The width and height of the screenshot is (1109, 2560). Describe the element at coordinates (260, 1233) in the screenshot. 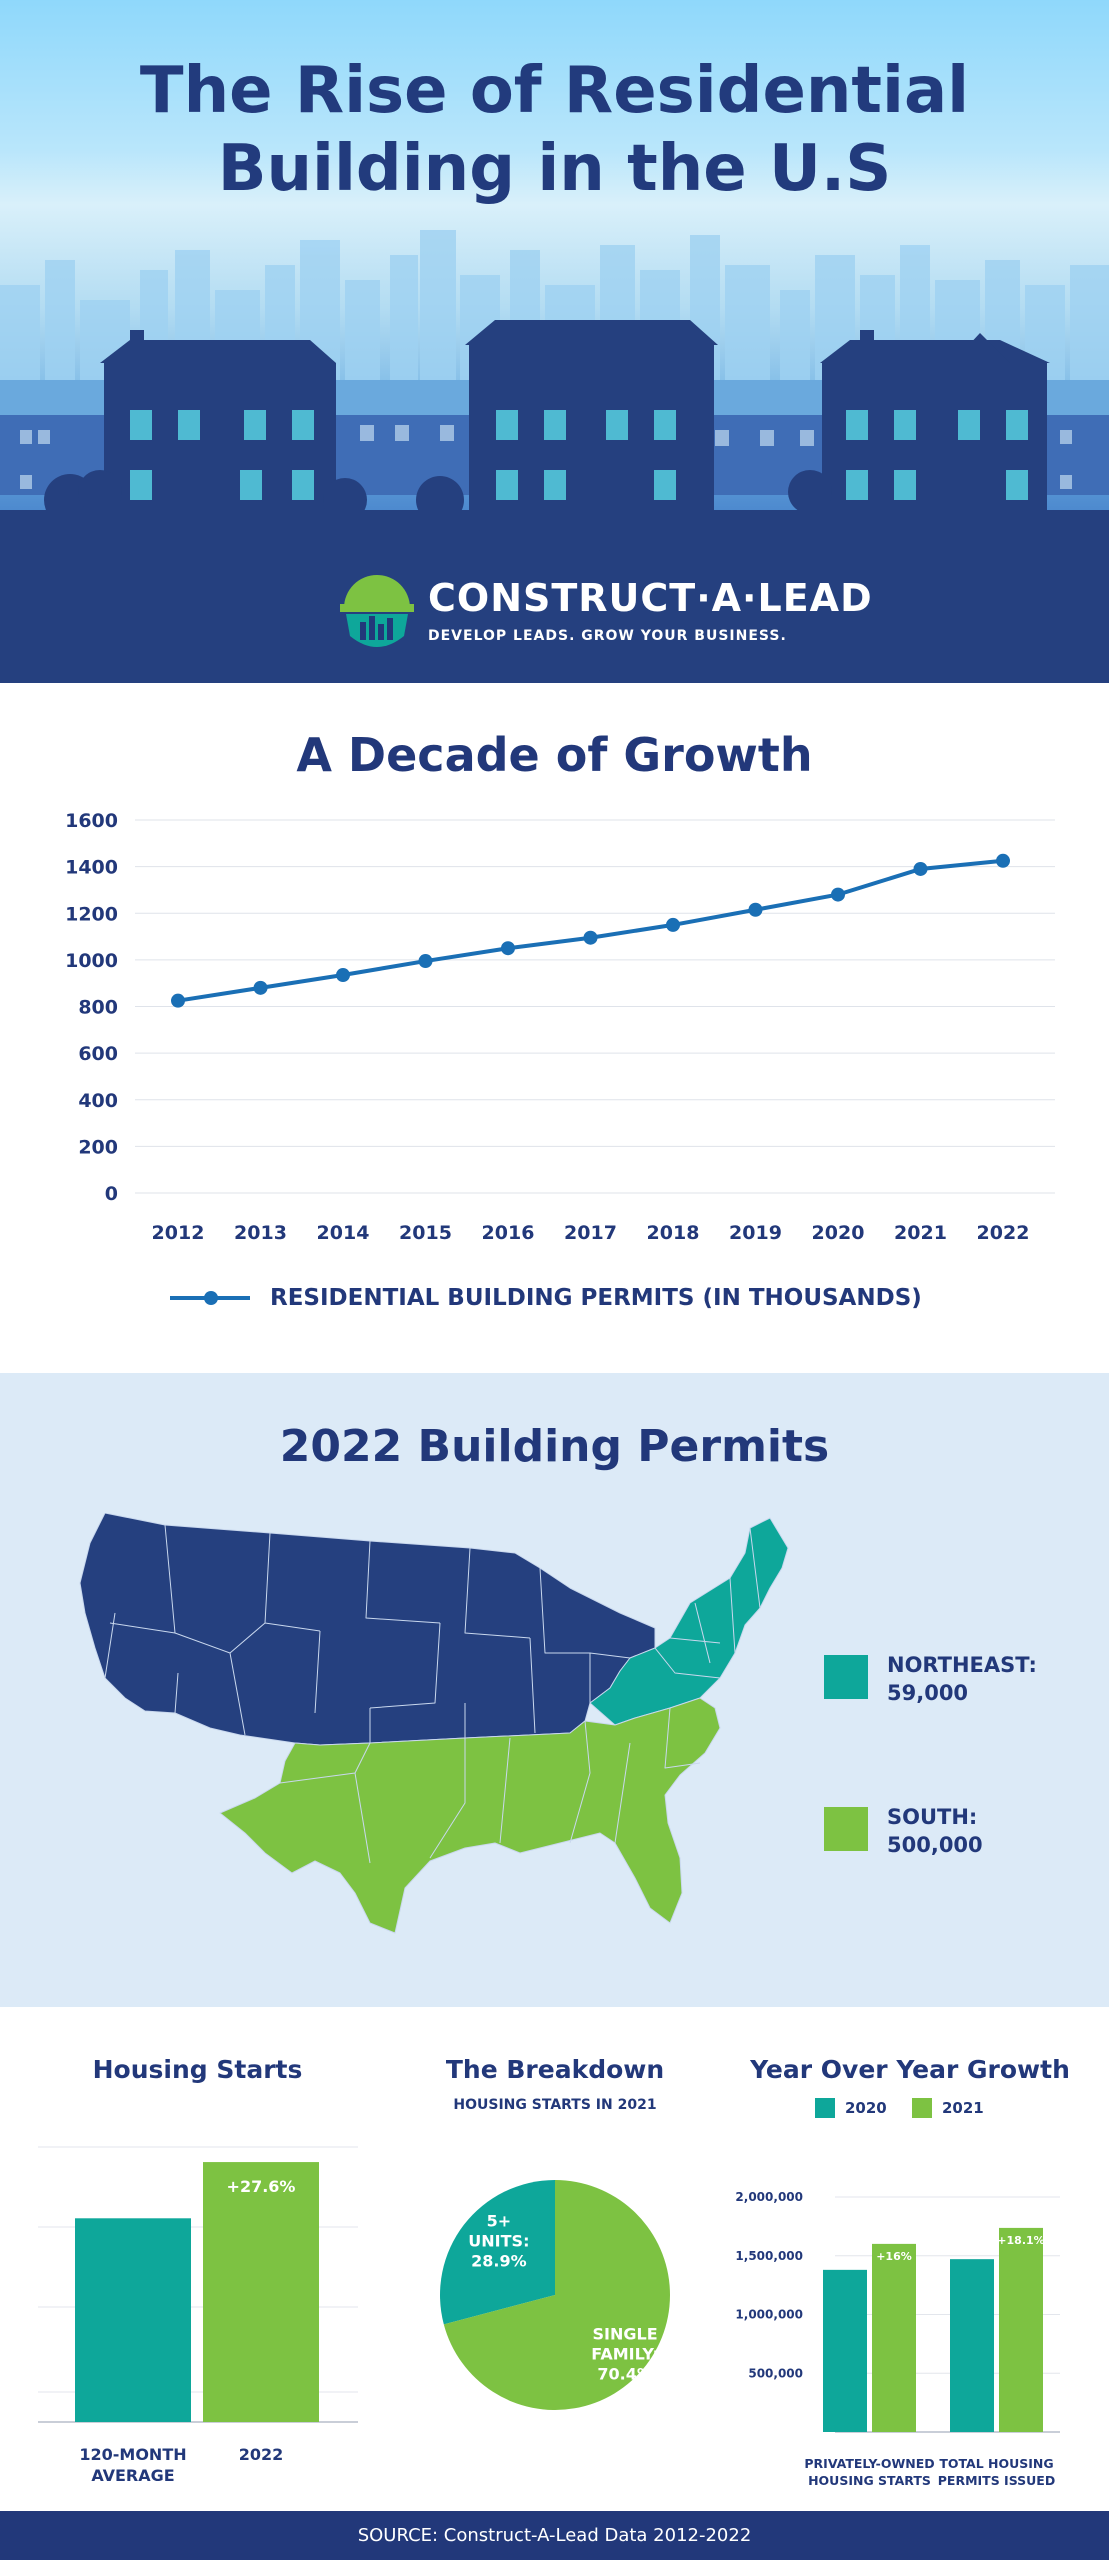

I see `x-tick-label: 2013` at that location.